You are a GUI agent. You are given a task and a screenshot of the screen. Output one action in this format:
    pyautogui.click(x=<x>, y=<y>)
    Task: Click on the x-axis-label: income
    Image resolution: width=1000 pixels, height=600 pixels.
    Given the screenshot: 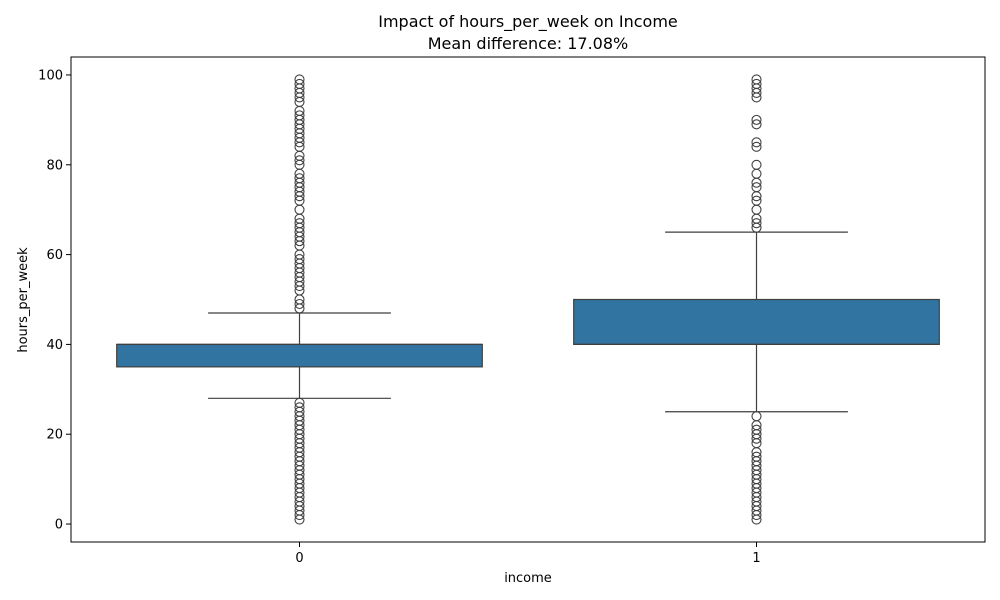 What is the action you would take?
    pyautogui.click(x=528, y=578)
    